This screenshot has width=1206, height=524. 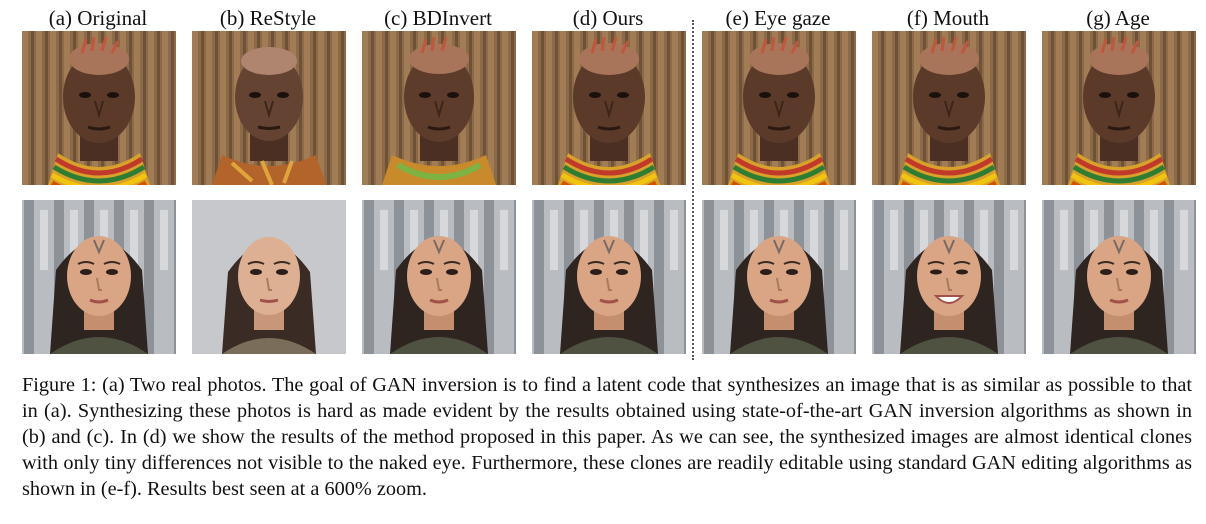 I want to click on photo-row1-bdinvert, so click(x=439, y=108).